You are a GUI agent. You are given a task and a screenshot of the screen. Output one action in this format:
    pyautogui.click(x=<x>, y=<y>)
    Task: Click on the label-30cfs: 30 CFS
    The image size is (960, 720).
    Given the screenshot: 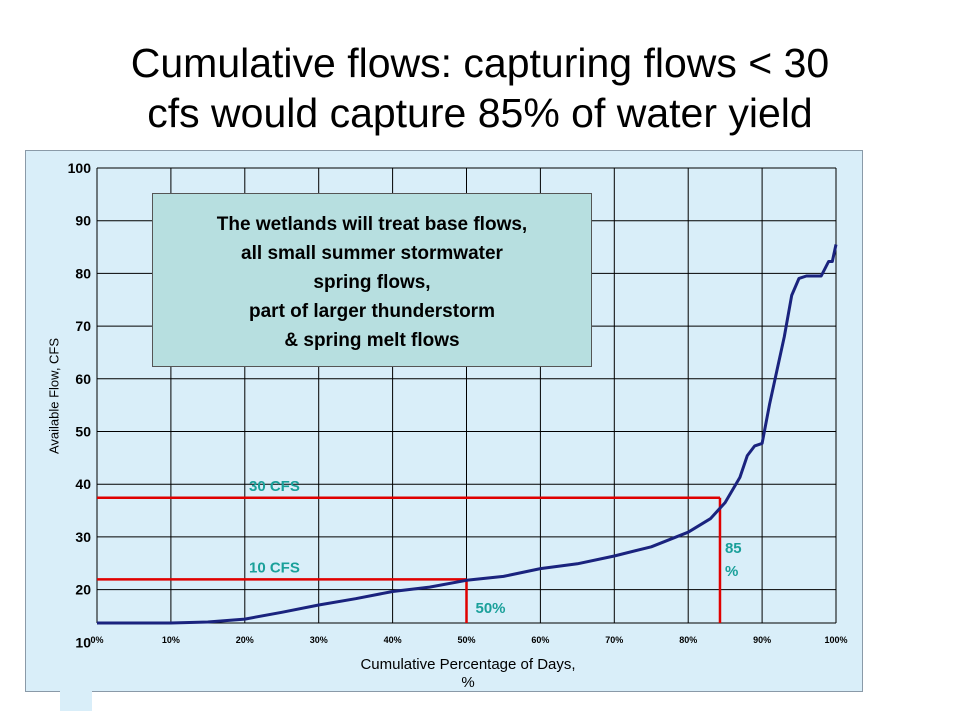 What is the action you would take?
    pyautogui.click(x=274, y=486)
    